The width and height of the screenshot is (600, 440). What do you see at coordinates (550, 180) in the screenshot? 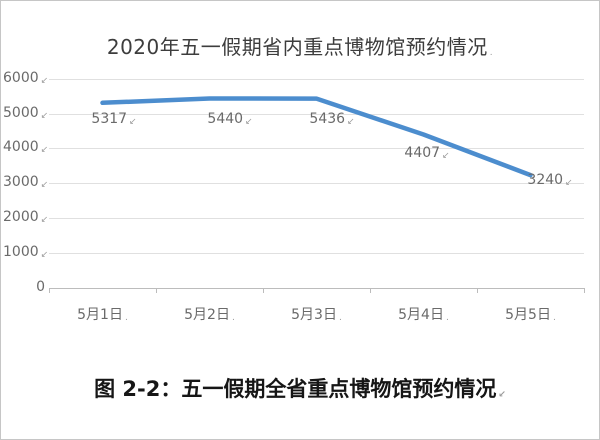
I see `data-label: 3240 ↙` at bounding box center [550, 180].